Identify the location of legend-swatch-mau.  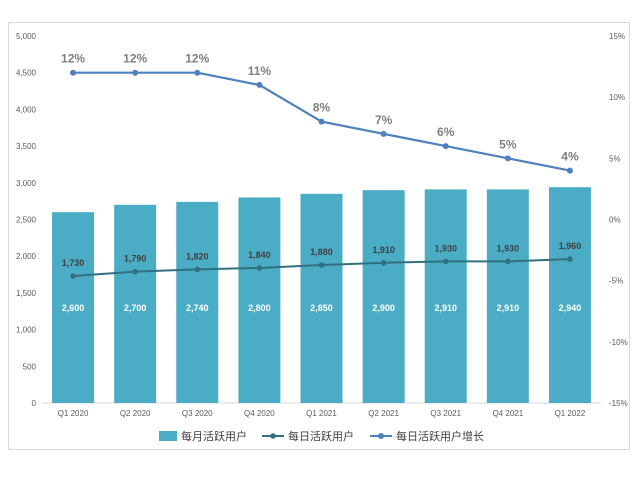
(168, 436).